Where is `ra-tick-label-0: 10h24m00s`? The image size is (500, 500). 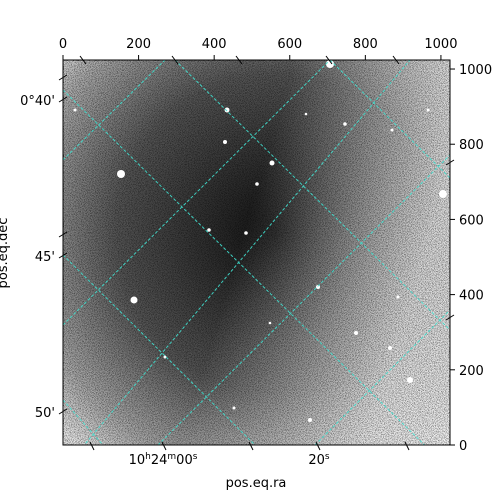 ra-tick-label-0: 10h24m00s is located at coordinates (163, 460).